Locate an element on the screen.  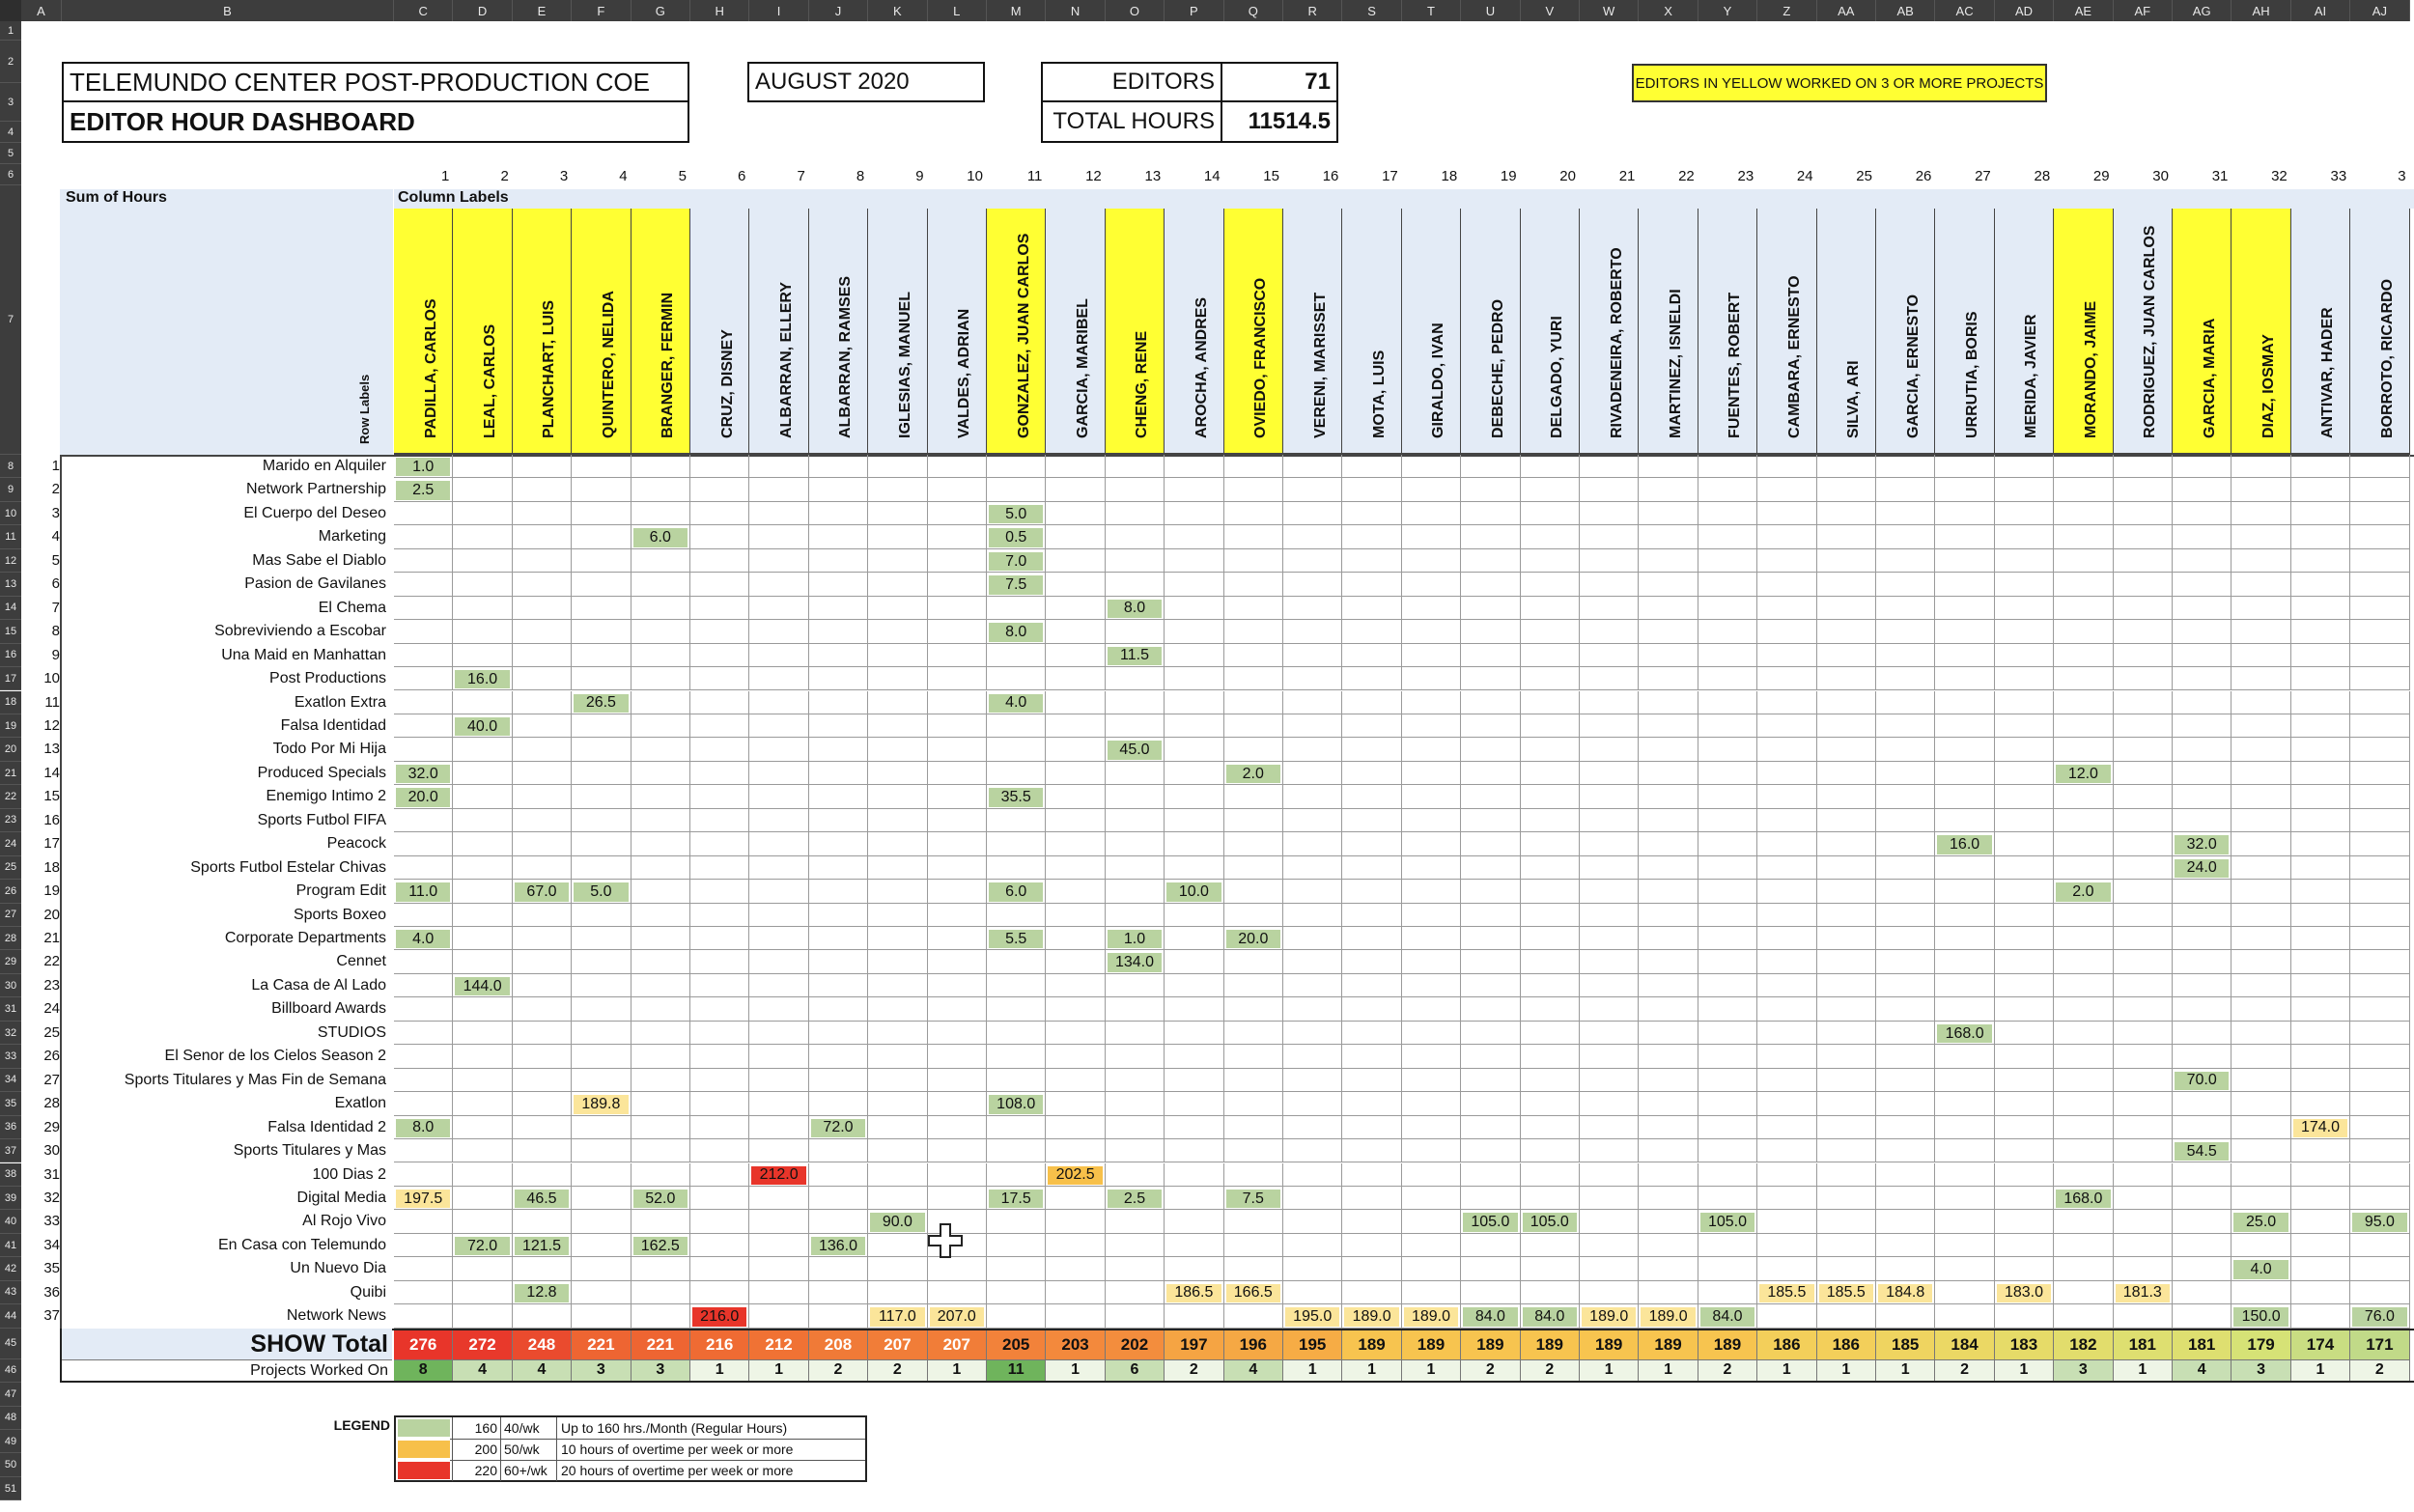
hours-value: 5.0 is located at coordinates (1016, 514).